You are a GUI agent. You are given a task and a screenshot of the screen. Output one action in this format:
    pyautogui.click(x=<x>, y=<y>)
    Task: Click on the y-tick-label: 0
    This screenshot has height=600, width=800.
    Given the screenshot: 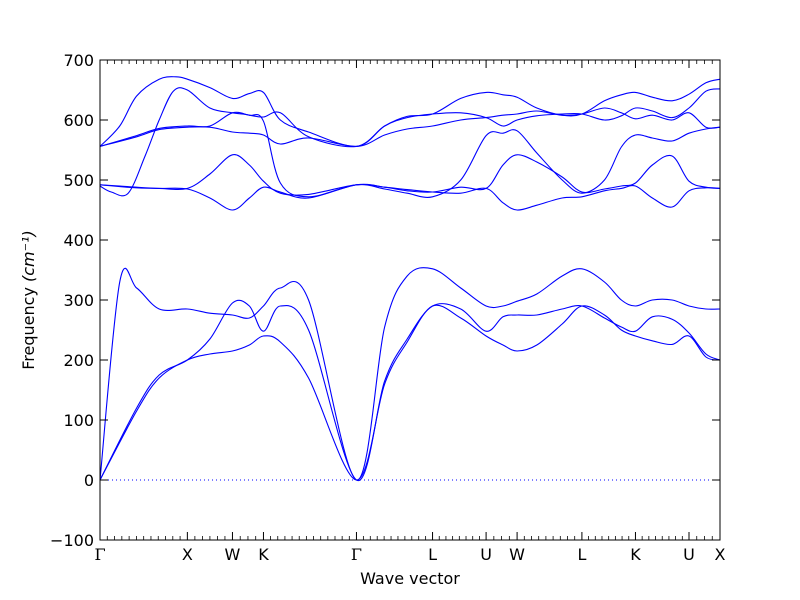 What is the action you would take?
    pyautogui.click(x=89, y=480)
    